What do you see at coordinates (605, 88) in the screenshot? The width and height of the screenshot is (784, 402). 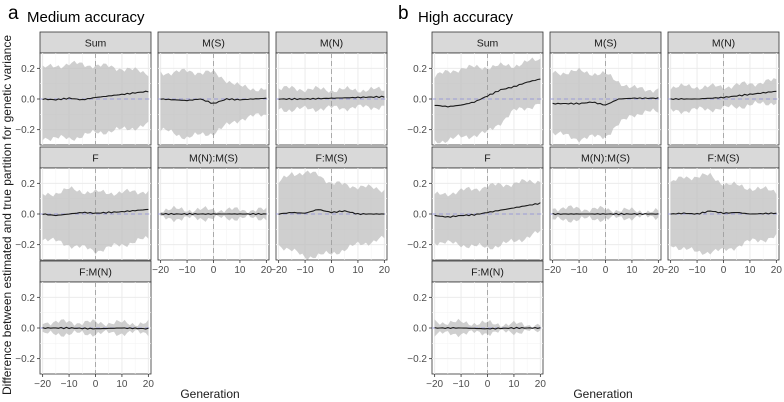 I see `panel-b-m-s: M(S)` at bounding box center [605, 88].